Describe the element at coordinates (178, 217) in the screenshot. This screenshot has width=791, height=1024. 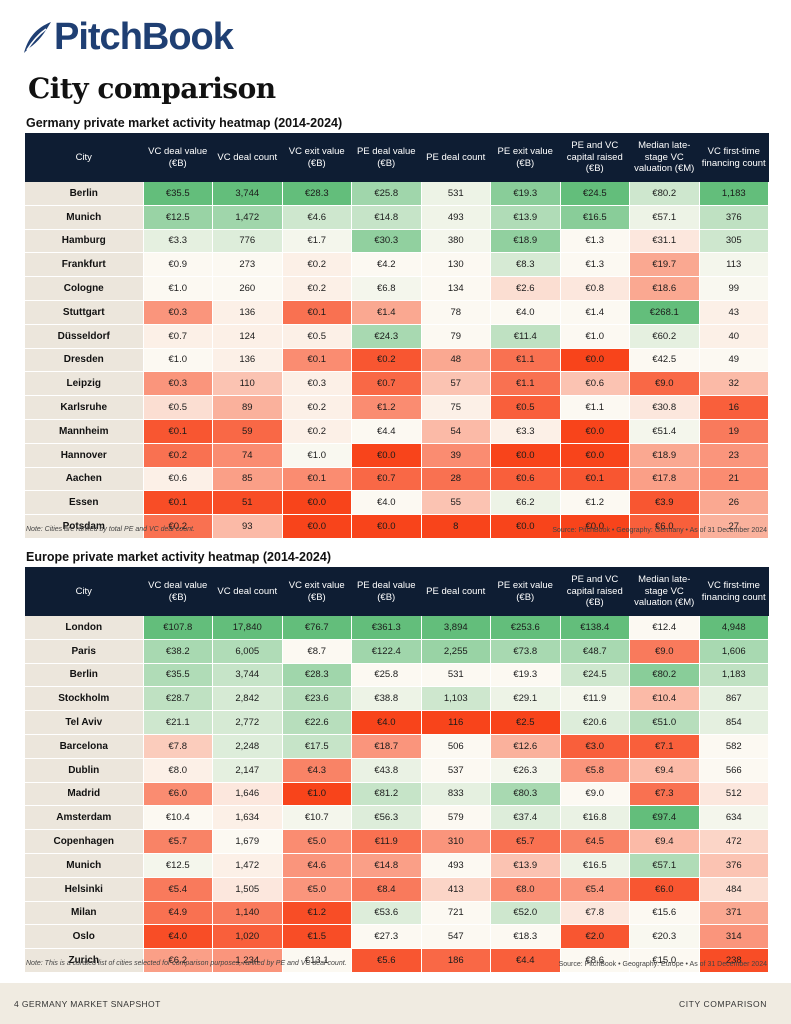
I see `heatmap-cell: €12.5` at that location.